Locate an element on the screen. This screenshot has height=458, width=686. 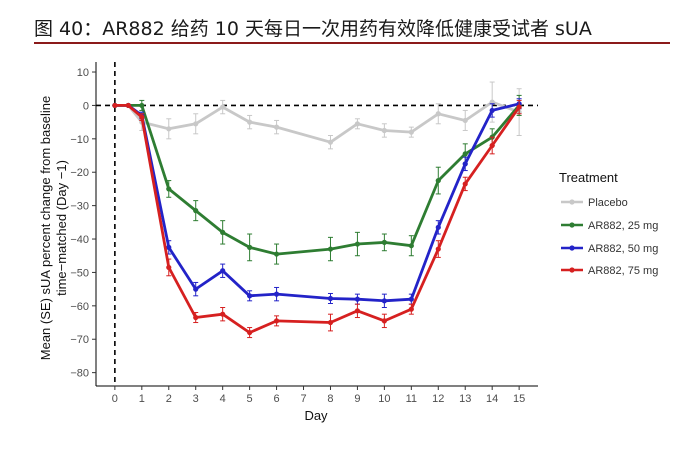
y-tick-label: −60 is located at coordinates (79, 307).